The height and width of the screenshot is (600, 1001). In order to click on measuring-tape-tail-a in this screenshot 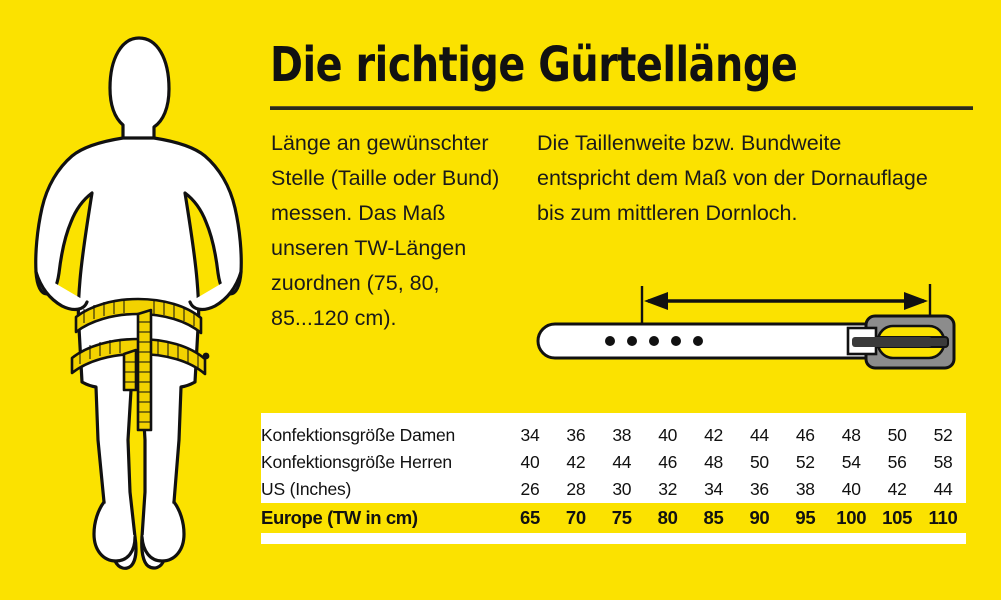, I will do `click(144, 370)`.